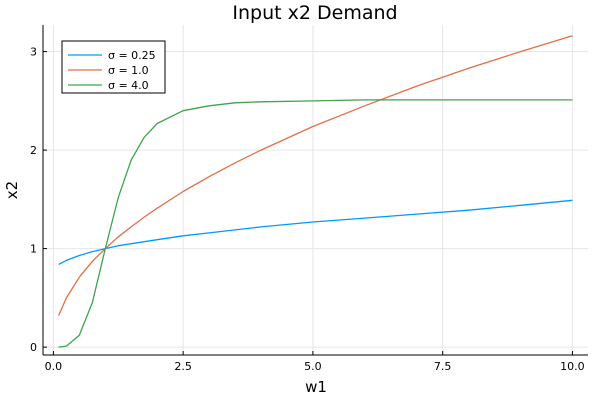 The width and height of the screenshot is (600, 400). What do you see at coordinates (316, 387) in the screenshot?
I see `x-axis-label: w1` at bounding box center [316, 387].